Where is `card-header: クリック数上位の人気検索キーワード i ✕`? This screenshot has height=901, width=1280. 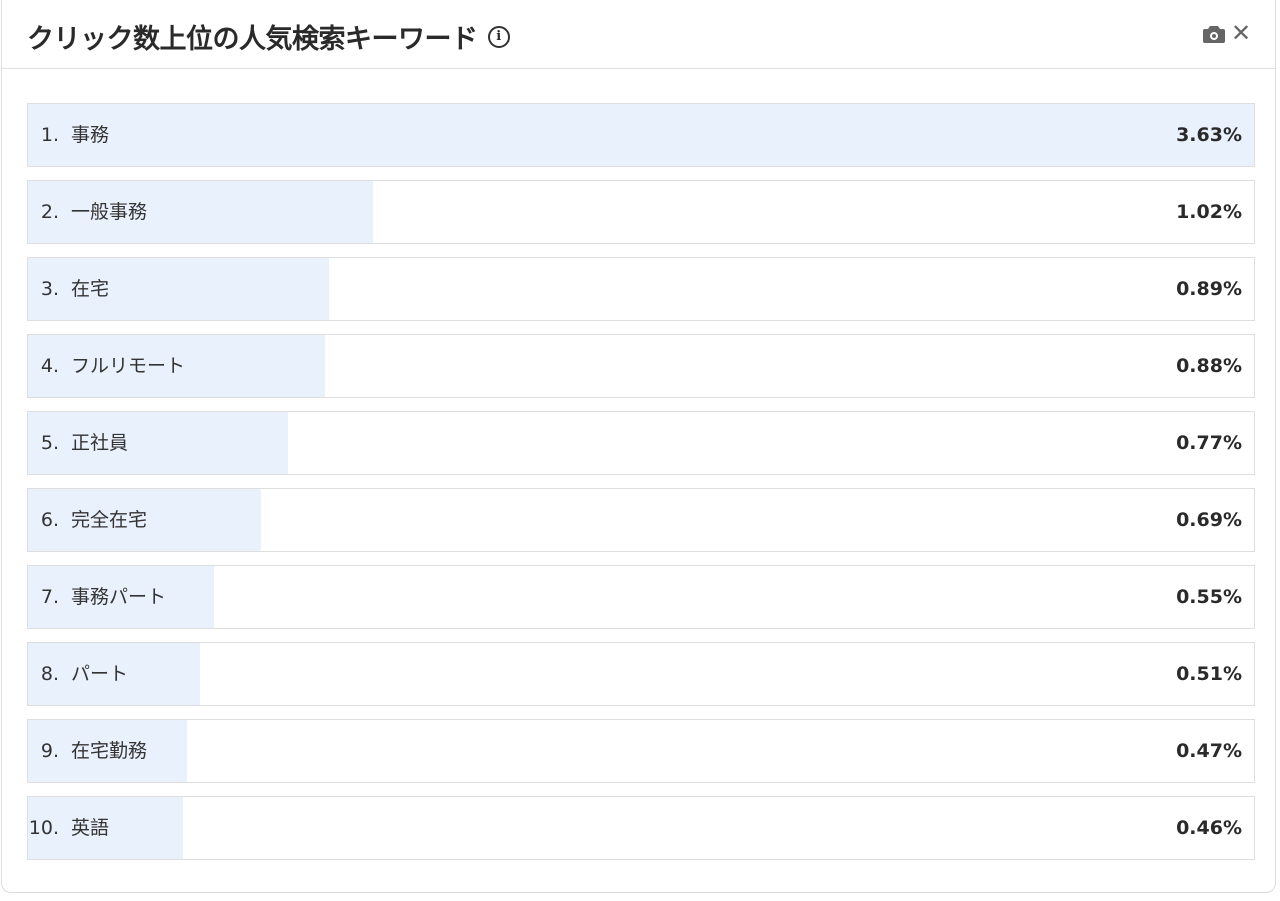
card-header: クリック数上位の人気検索キーワード i ✕ is located at coordinates (638, 35).